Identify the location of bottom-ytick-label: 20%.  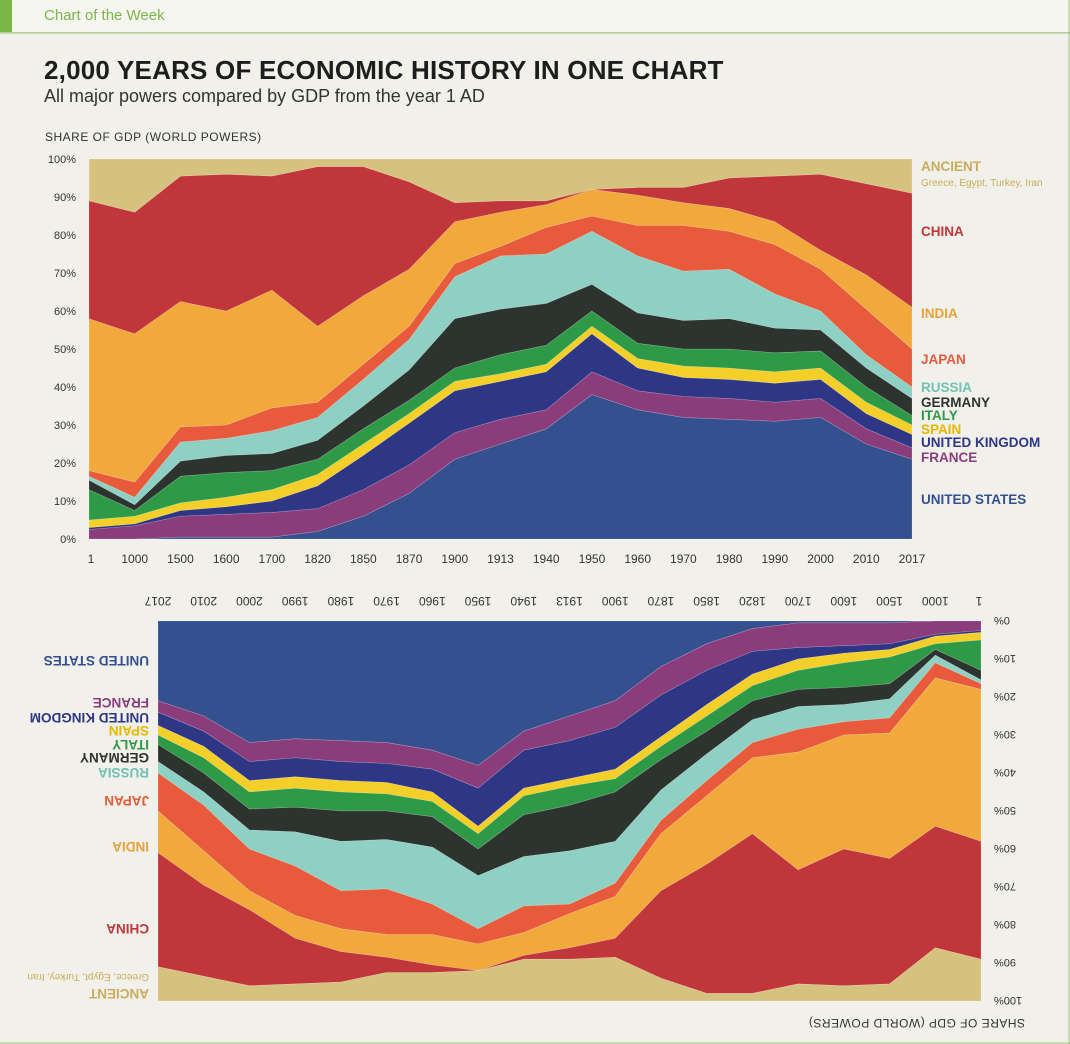
(1005, 696).